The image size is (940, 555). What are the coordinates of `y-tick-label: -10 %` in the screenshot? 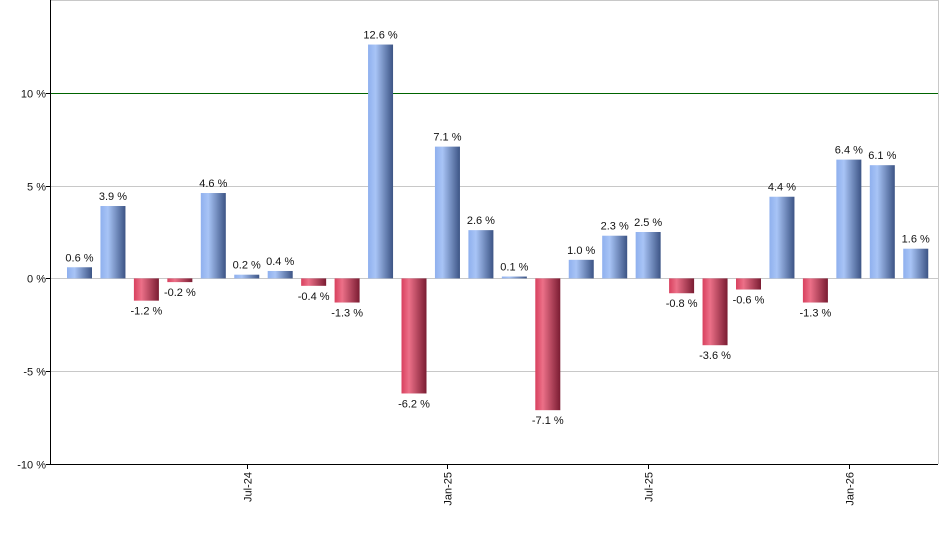 It's located at (31, 466).